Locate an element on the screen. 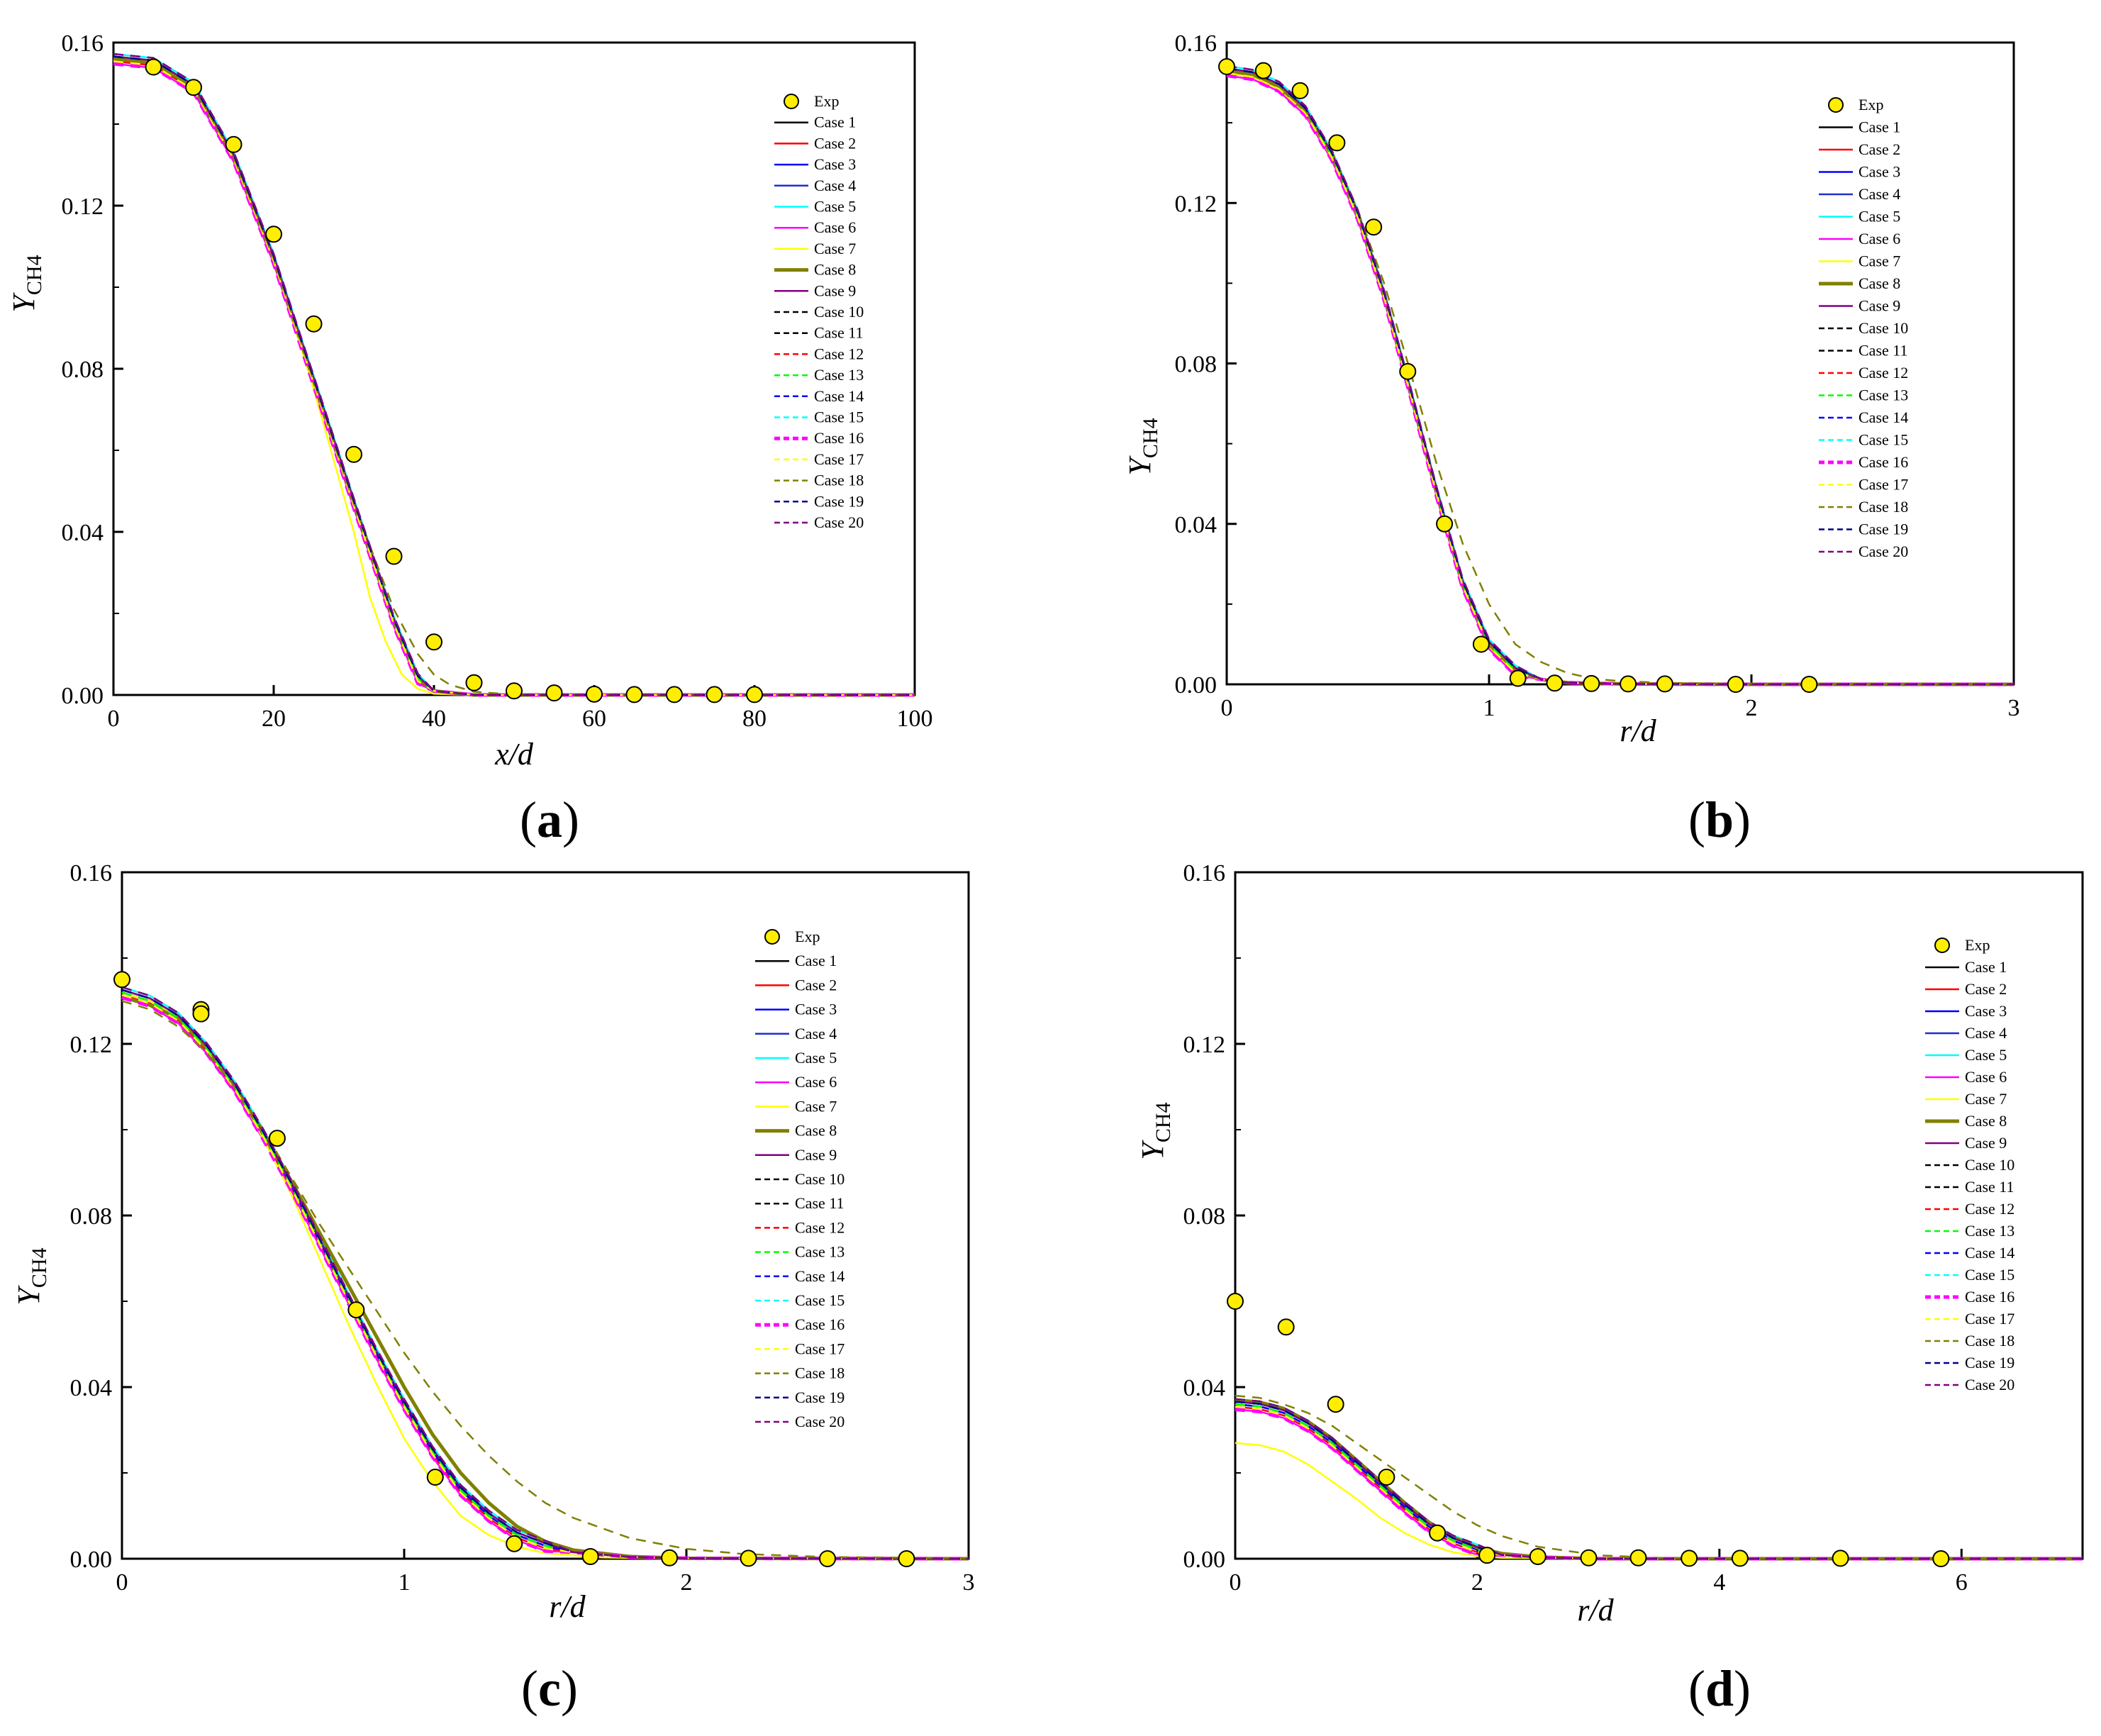 The height and width of the screenshot is (1736, 2101). panel-label-d: (d) is located at coordinates (1719, 1688).